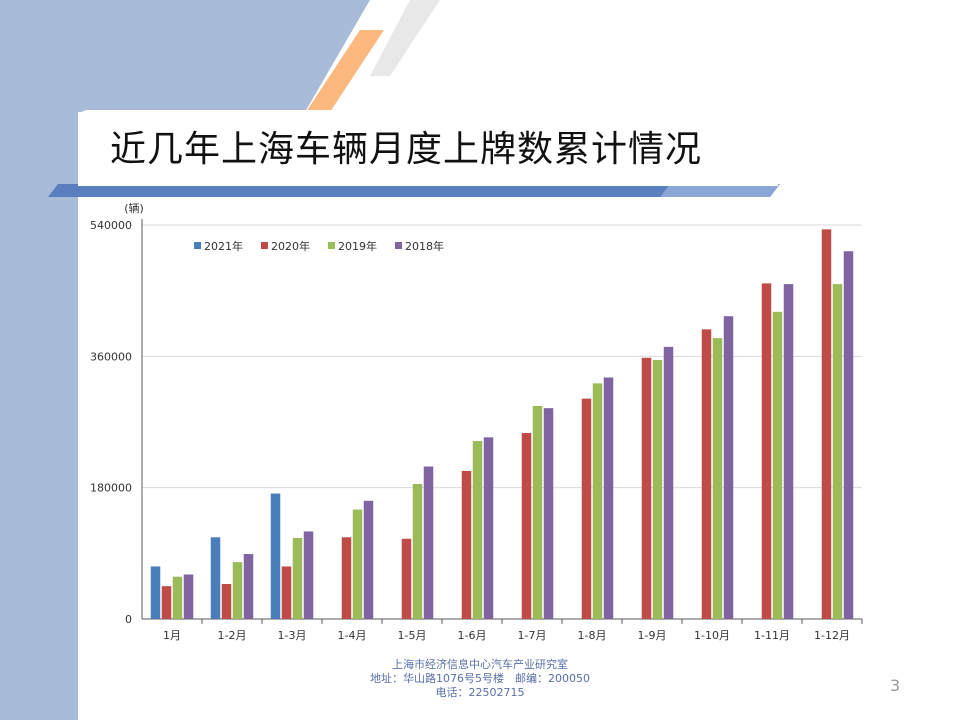 The width and height of the screenshot is (960, 720). What do you see at coordinates (39, 360) in the screenshot?
I see `left-band` at bounding box center [39, 360].